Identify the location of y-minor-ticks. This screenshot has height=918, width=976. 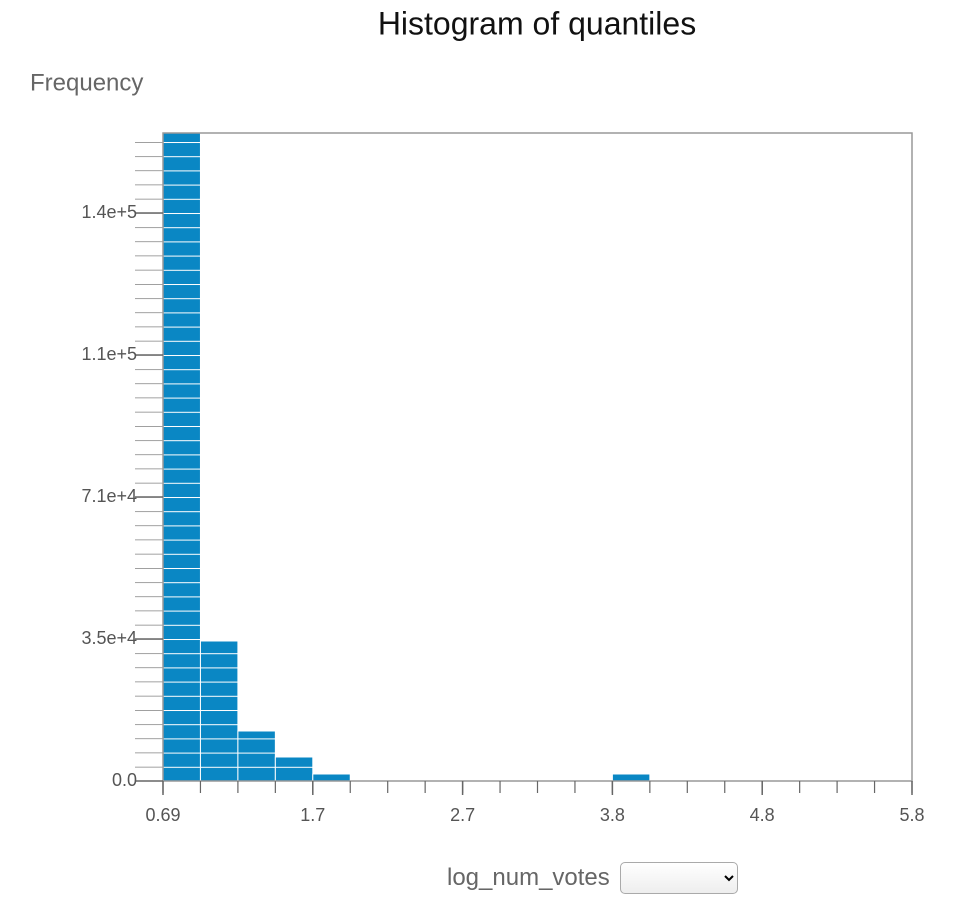
(149, 457).